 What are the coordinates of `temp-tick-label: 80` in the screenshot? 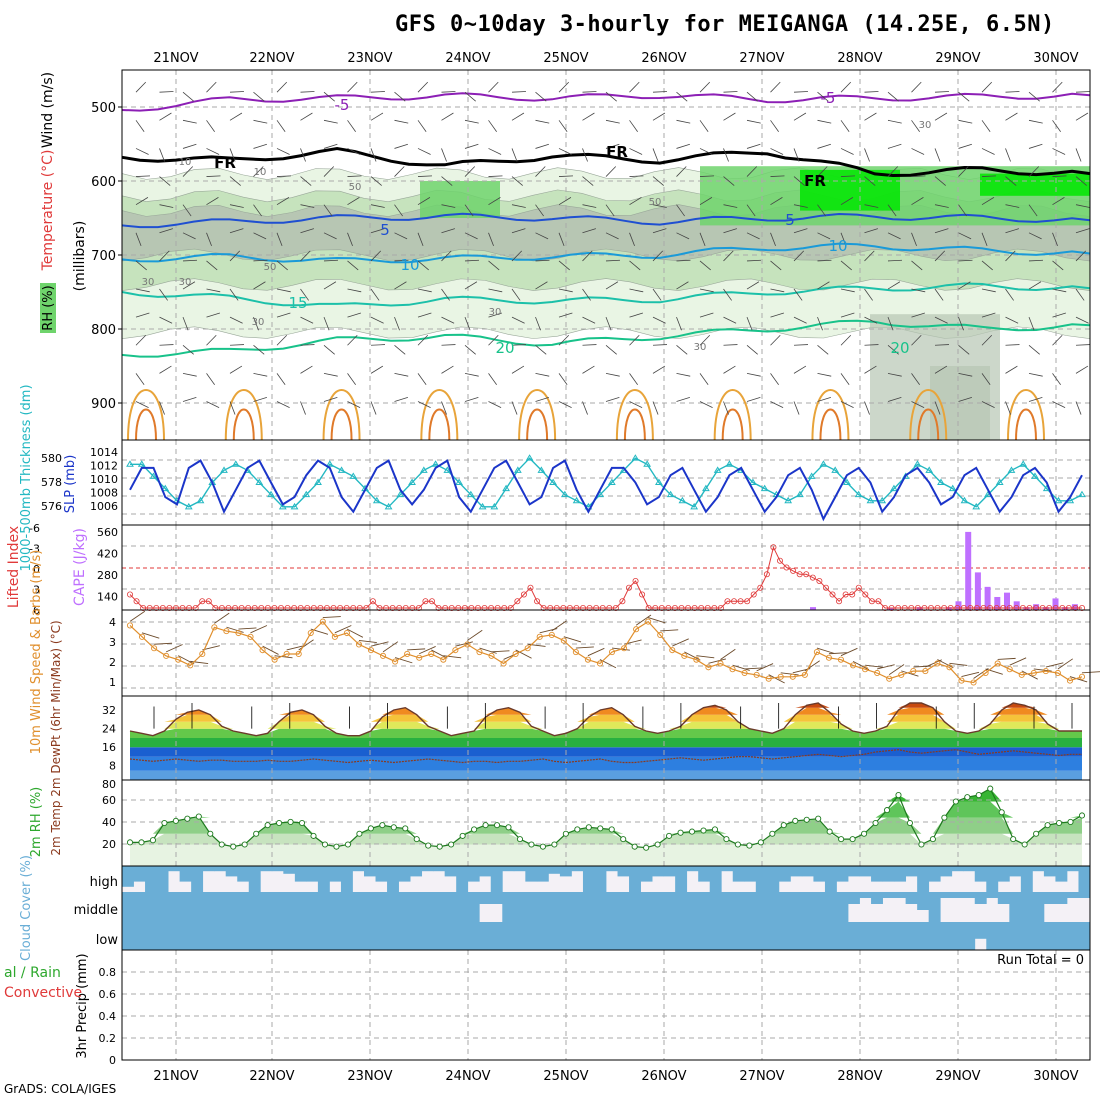 It's located at (109, 784).